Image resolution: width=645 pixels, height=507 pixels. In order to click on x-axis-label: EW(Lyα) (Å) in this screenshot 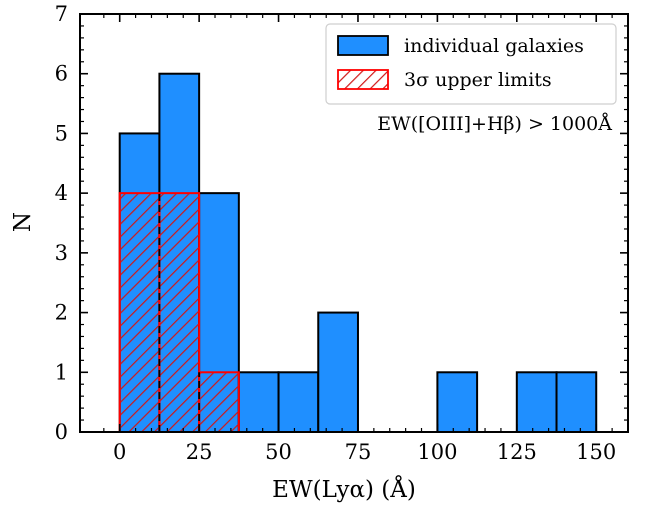, I will do `click(344, 489)`.